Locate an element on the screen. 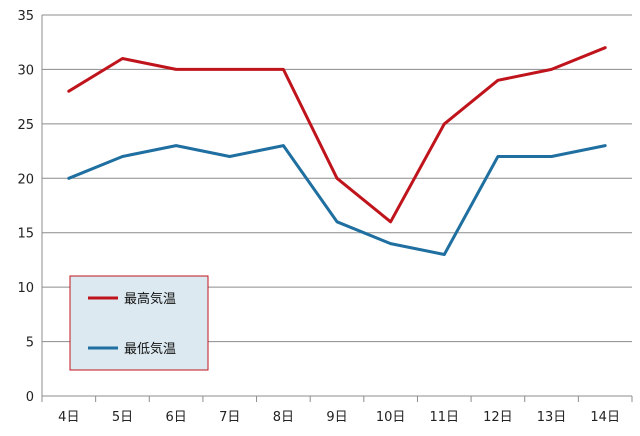  y-tick-label: 35 is located at coordinates (25, 16).